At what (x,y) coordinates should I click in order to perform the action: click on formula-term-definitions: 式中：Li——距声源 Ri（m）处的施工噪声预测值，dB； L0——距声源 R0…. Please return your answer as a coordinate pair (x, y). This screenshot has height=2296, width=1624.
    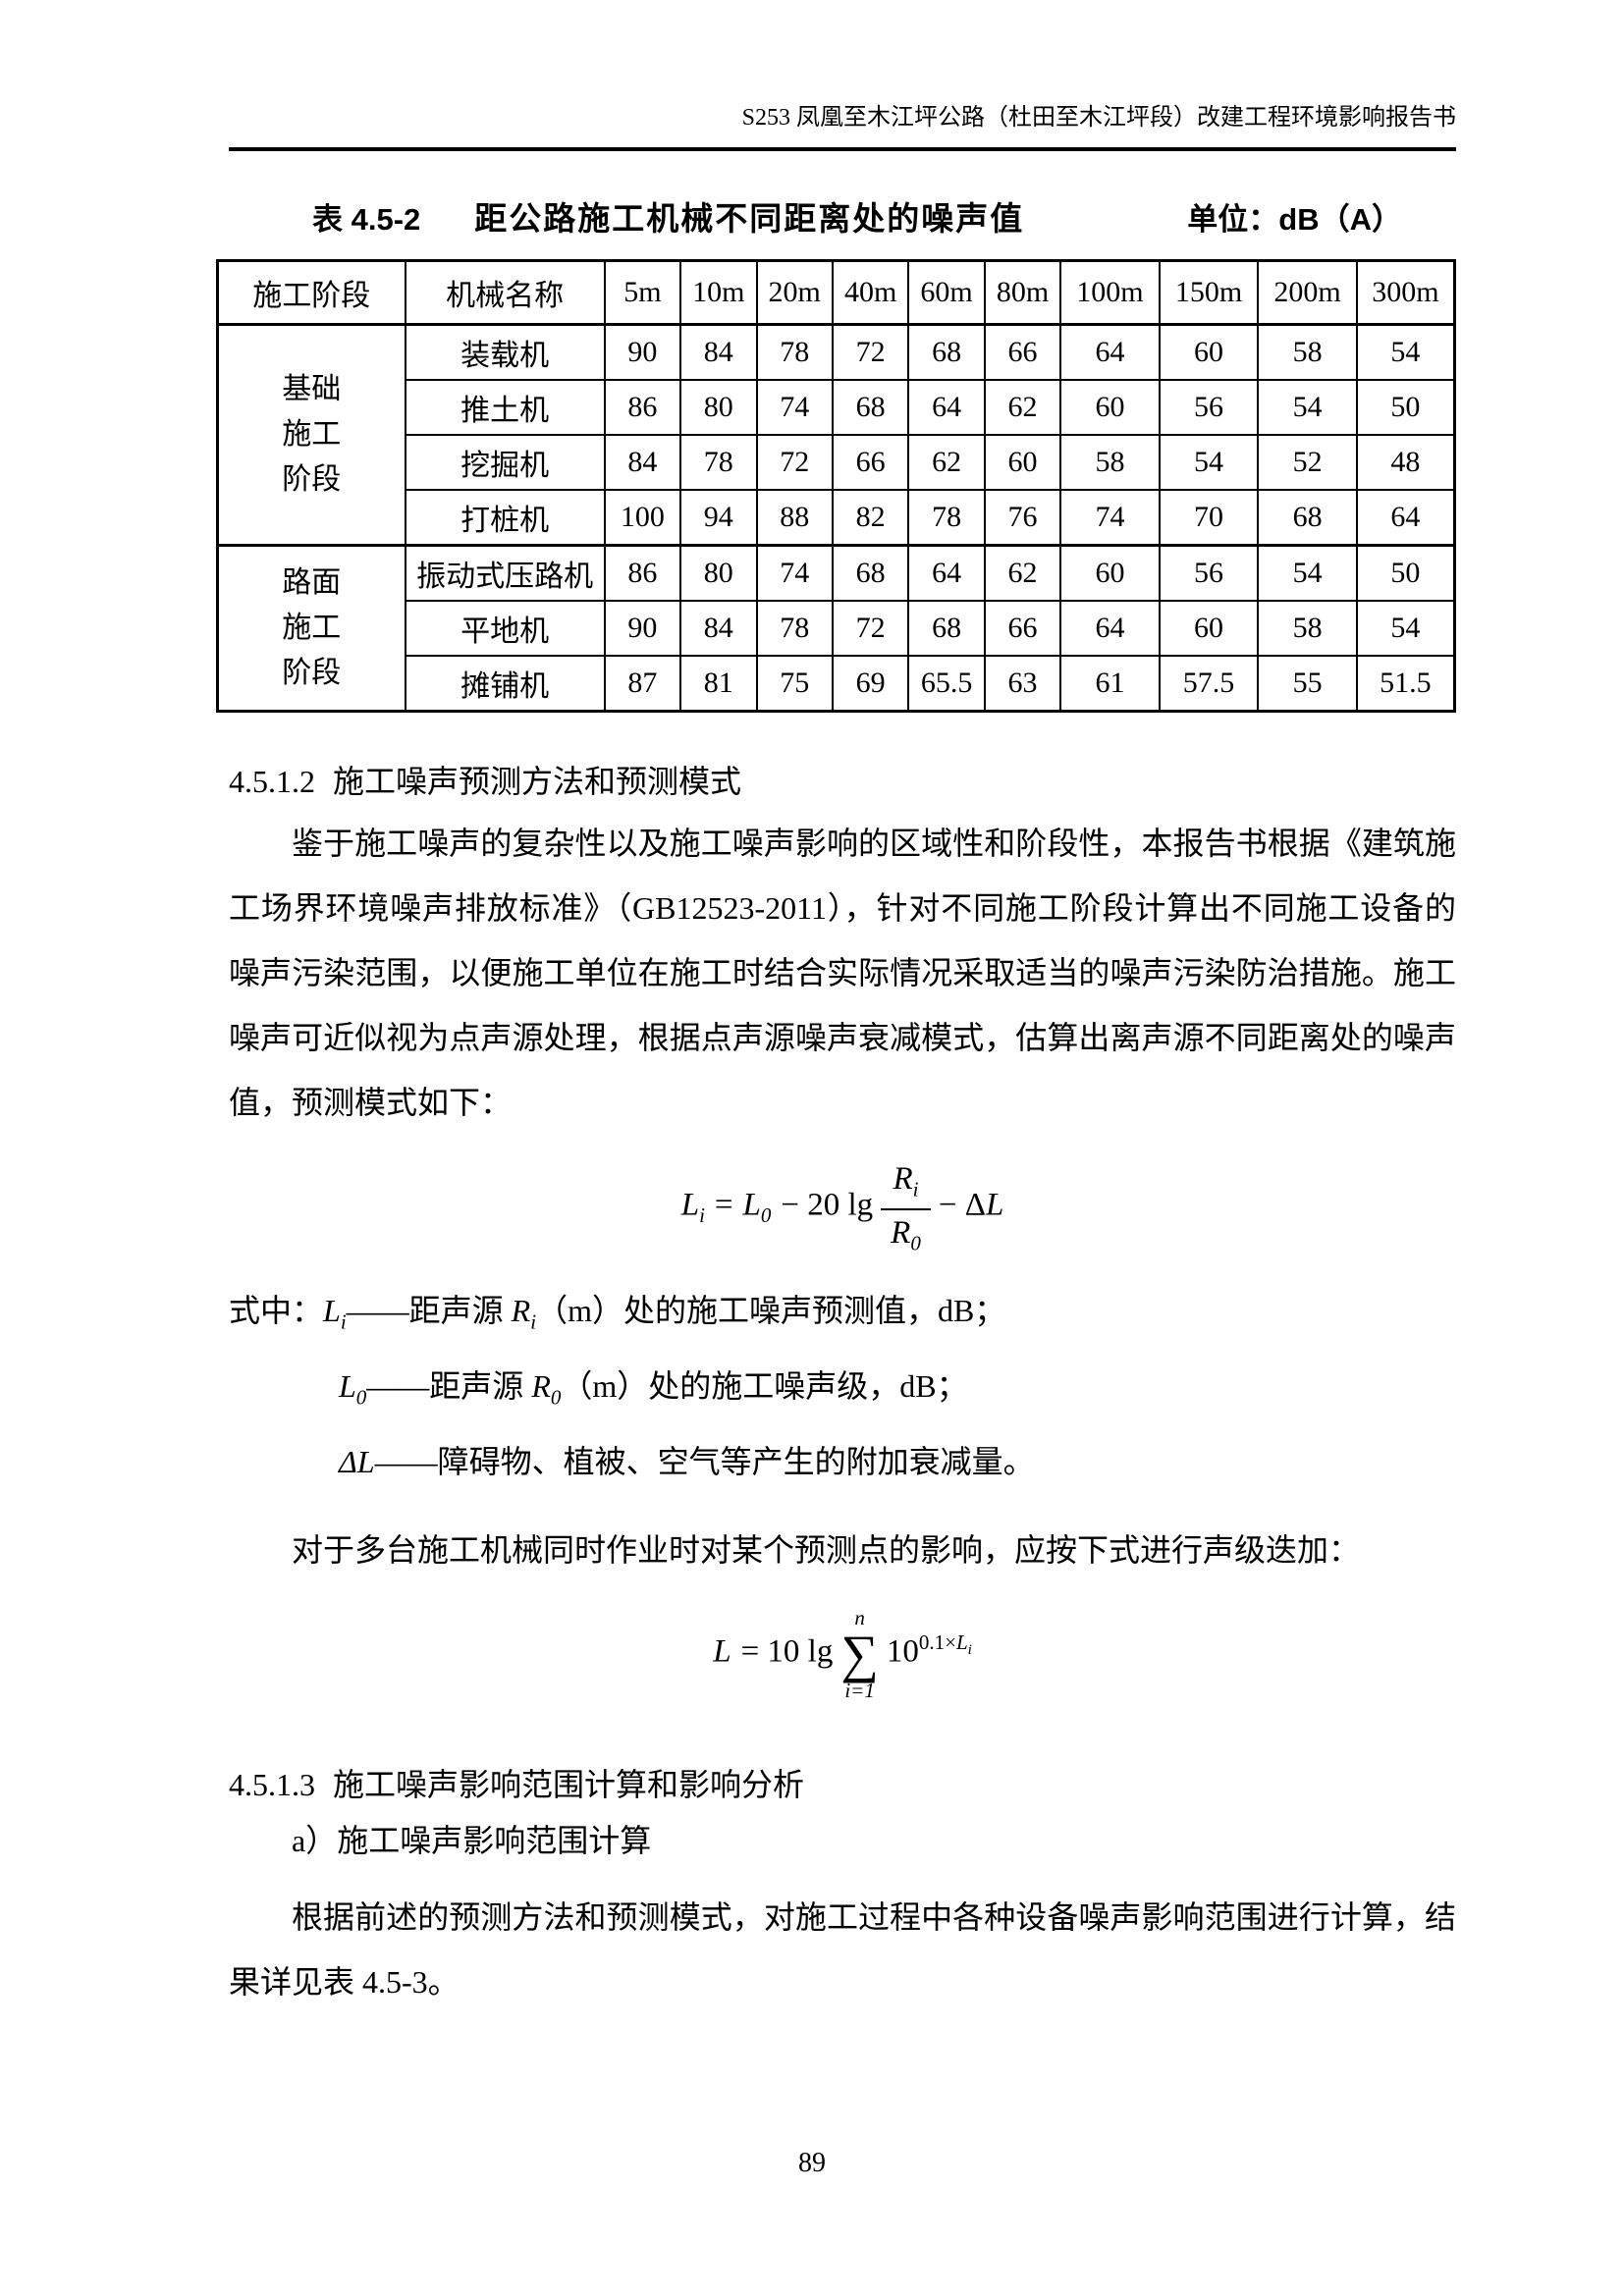
    Looking at the image, I should click on (842, 1392).